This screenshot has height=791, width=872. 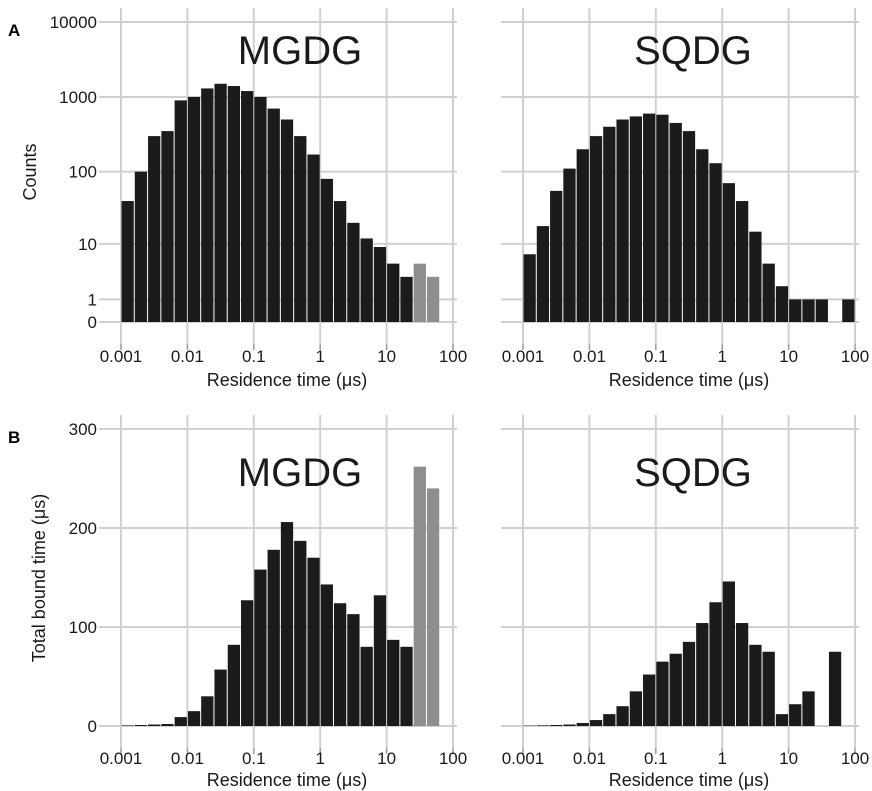 What do you see at coordinates (220, 698) in the screenshot?
I see `bar: 57` at bounding box center [220, 698].